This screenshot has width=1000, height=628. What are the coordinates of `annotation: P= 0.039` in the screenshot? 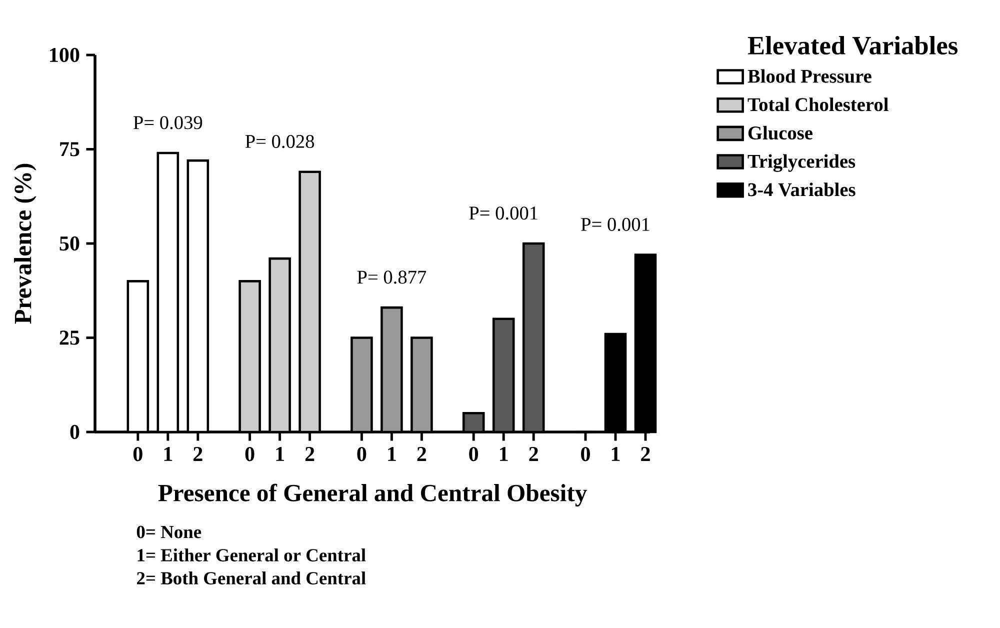 It's located at (167, 123).